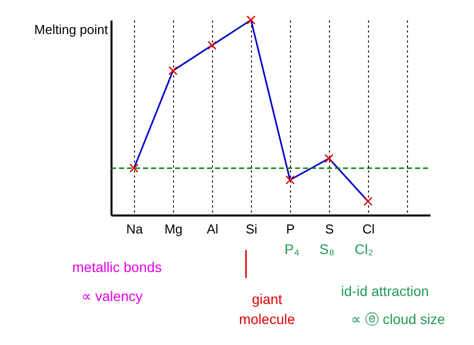 Image resolution: width=474 pixels, height=345 pixels. What do you see at coordinates (71, 29) in the screenshot?
I see `y-axis-title: Melting point` at bounding box center [71, 29].